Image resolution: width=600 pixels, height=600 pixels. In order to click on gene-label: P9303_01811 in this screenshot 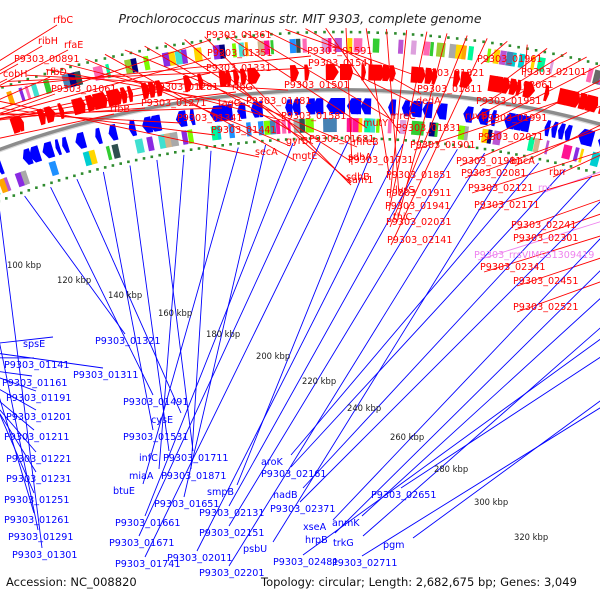, I will do `click(450, 89)`.